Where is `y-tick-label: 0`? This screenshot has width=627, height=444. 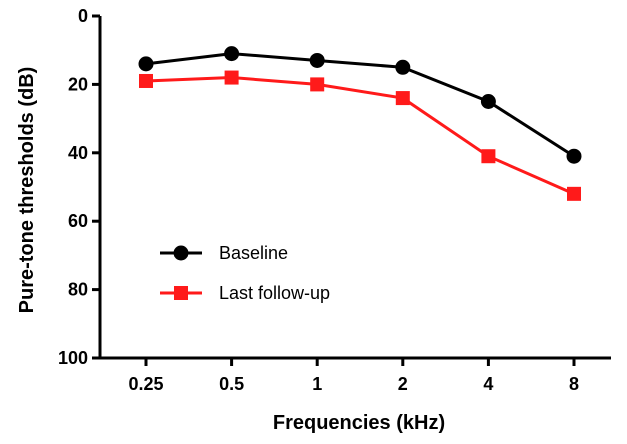 y-tick-label: 0 is located at coordinates (83, 16).